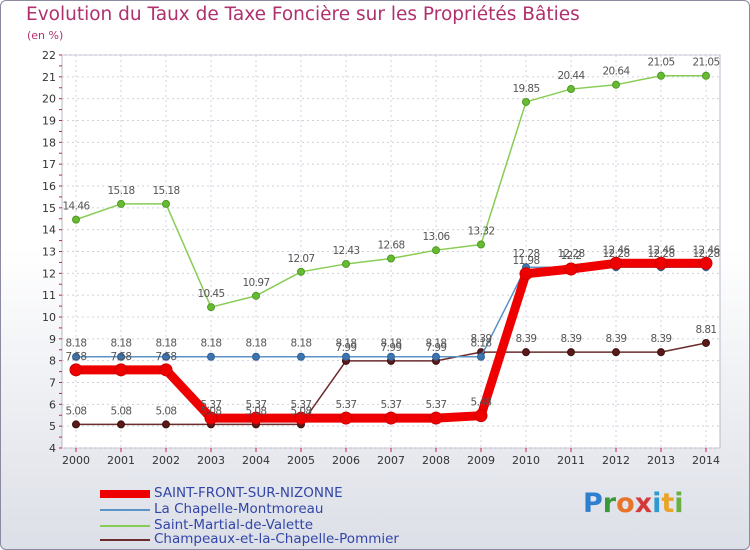 Image resolution: width=750 pixels, height=550 pixels. I want to click on data-label-saint-martial: 10.45, so click(210, 294).